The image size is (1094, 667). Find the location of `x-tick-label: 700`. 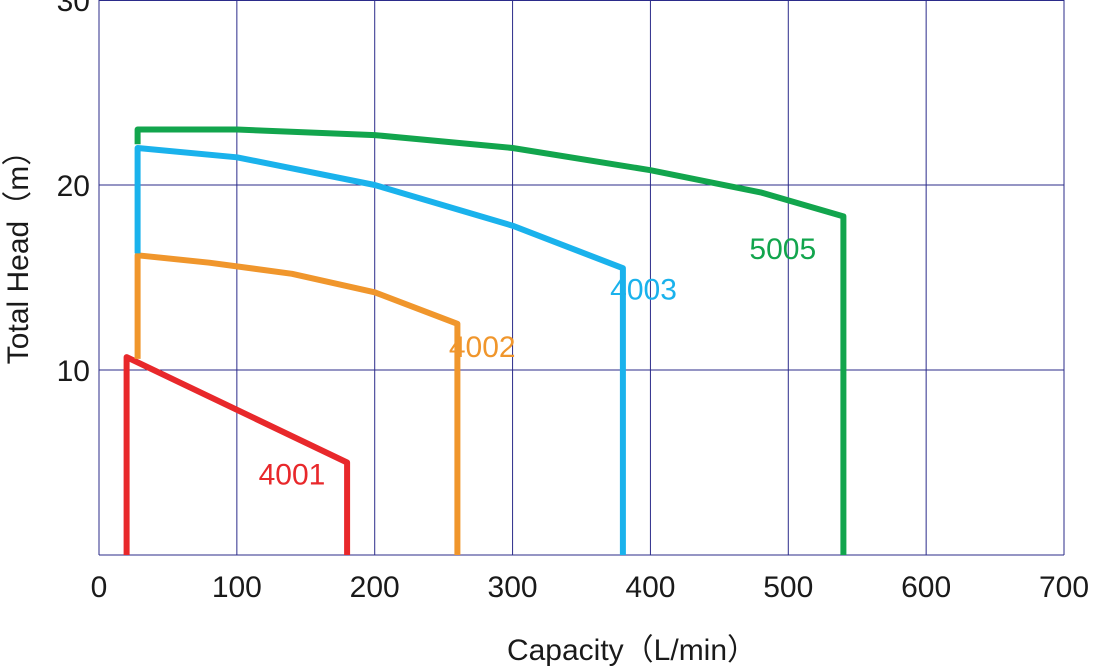

x-tick-label: 700 is located at coordinates (1064, 587).